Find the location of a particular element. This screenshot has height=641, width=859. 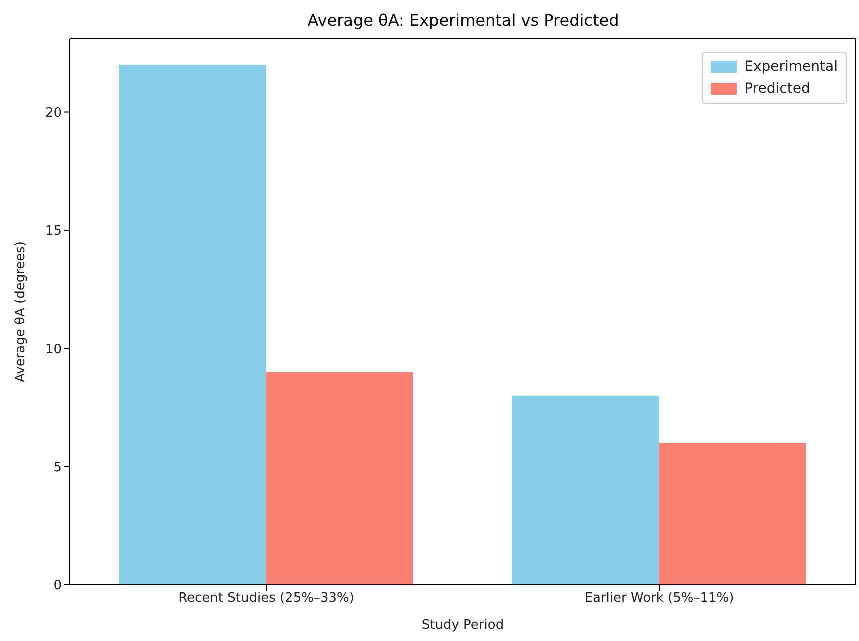

x-axis-title: Study Period is located at coordinates (463, 625).